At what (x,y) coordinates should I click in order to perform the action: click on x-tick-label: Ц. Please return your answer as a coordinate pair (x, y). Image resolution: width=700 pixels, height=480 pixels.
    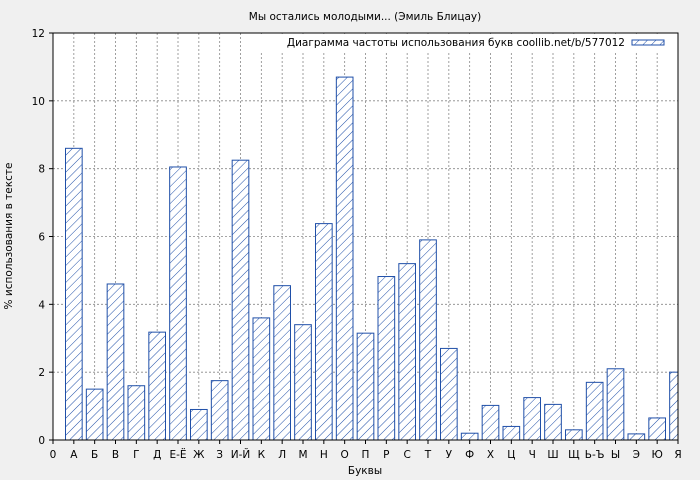
    Looking at the image, I should click on (511, 455).